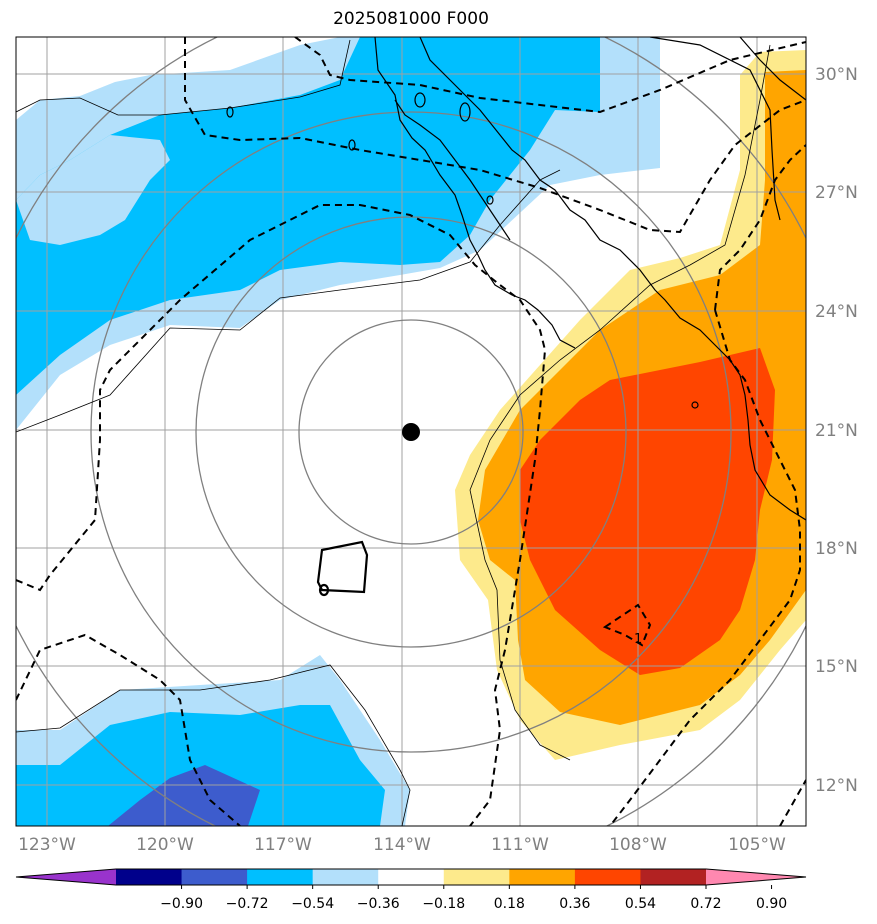  Describe the element at coordinates (443, 904) in the screenshot. I see `colorbar-tick-label: −0.18` at that location.